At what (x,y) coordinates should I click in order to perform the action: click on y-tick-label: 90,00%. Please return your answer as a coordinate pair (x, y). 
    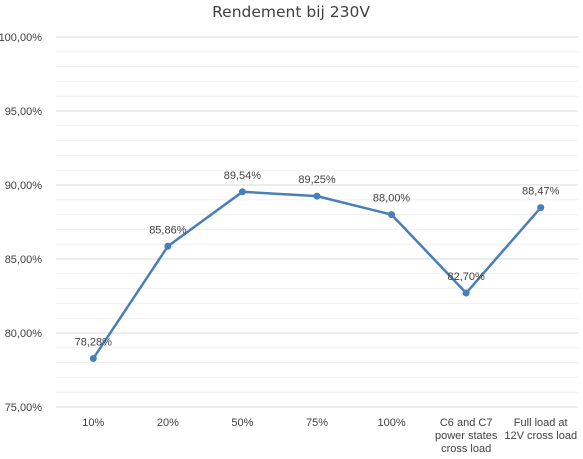
    Looking at the image, I should click on (24, 186).